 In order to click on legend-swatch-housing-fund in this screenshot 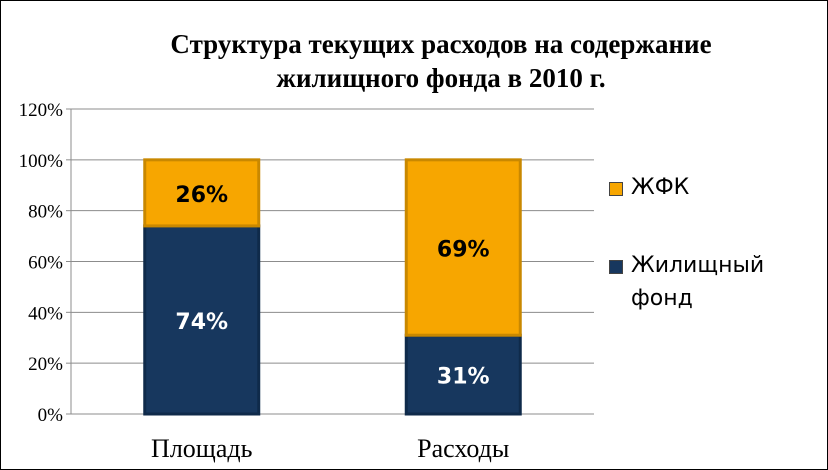, I will do `click(616, 267)`.